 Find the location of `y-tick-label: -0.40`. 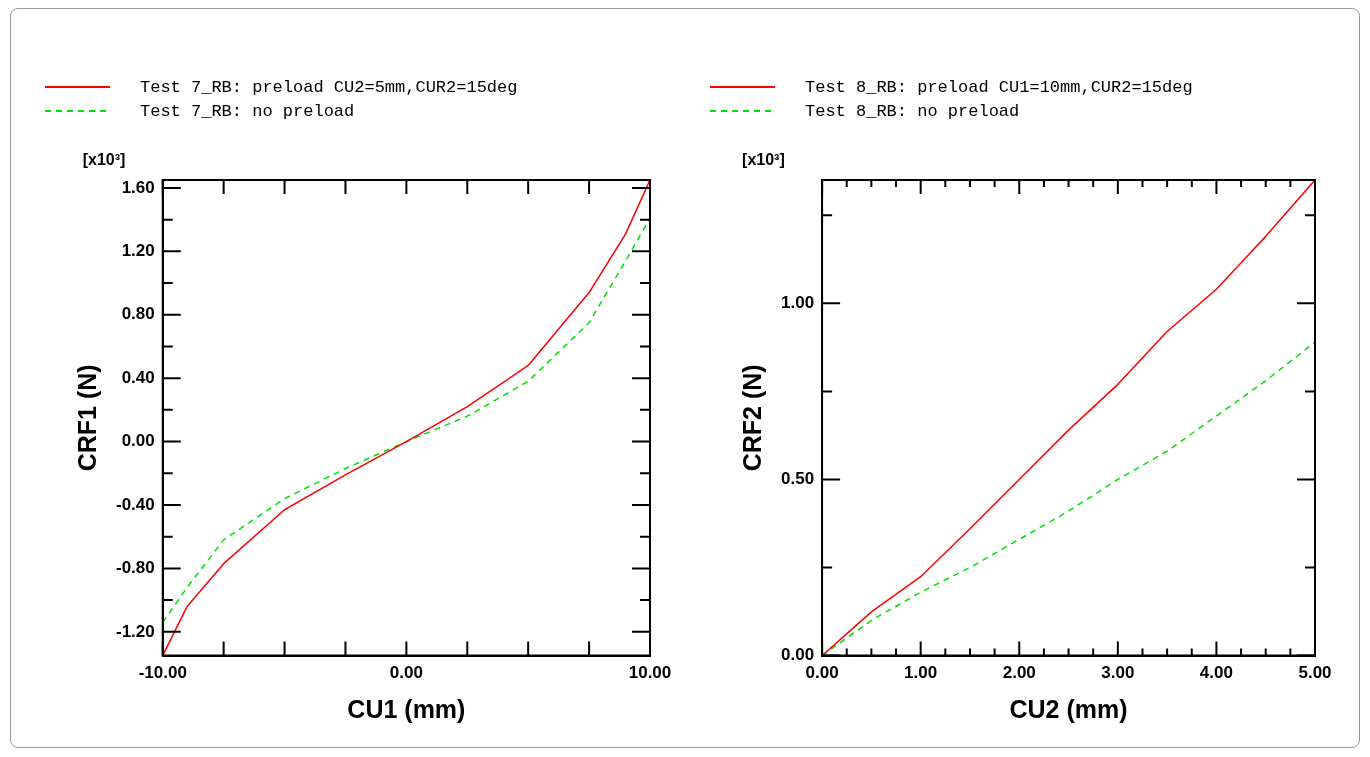

y-tick-label: -0.40 is located at coordinates (135, 504).